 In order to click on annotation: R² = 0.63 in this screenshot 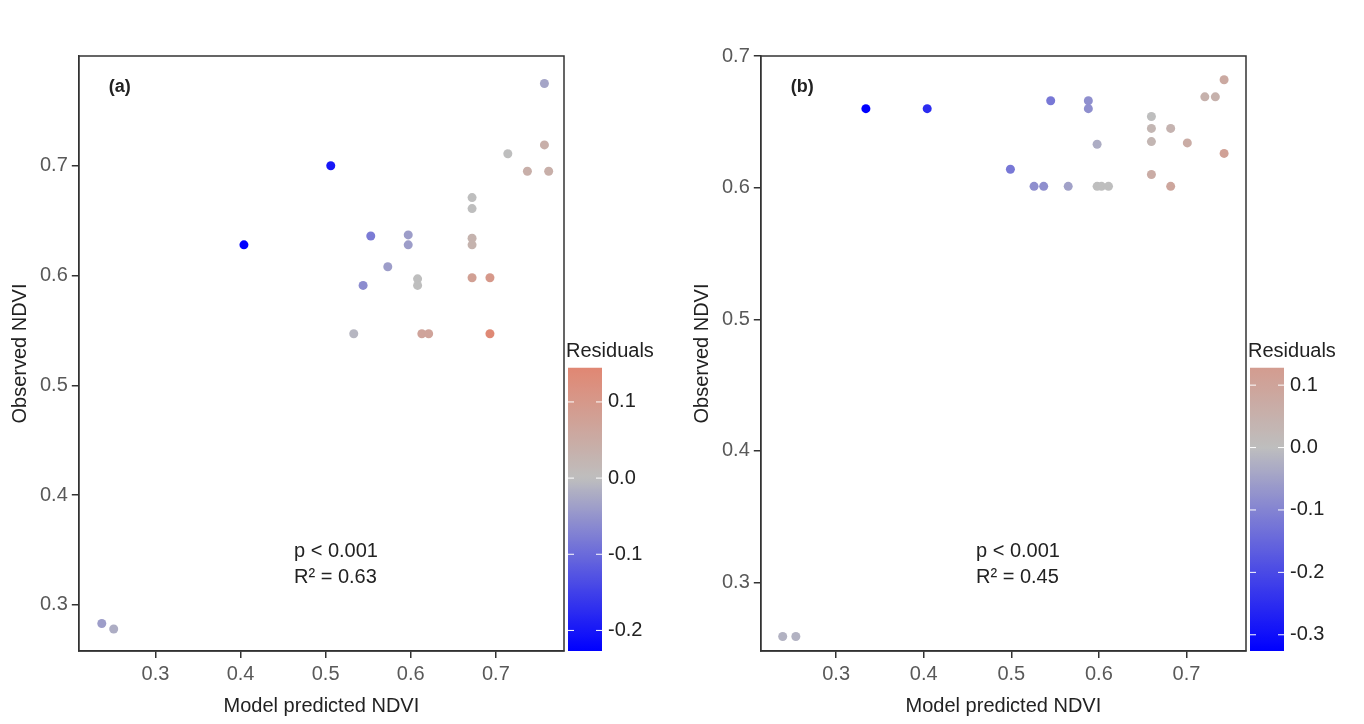, I will do `click(335, 575)`.